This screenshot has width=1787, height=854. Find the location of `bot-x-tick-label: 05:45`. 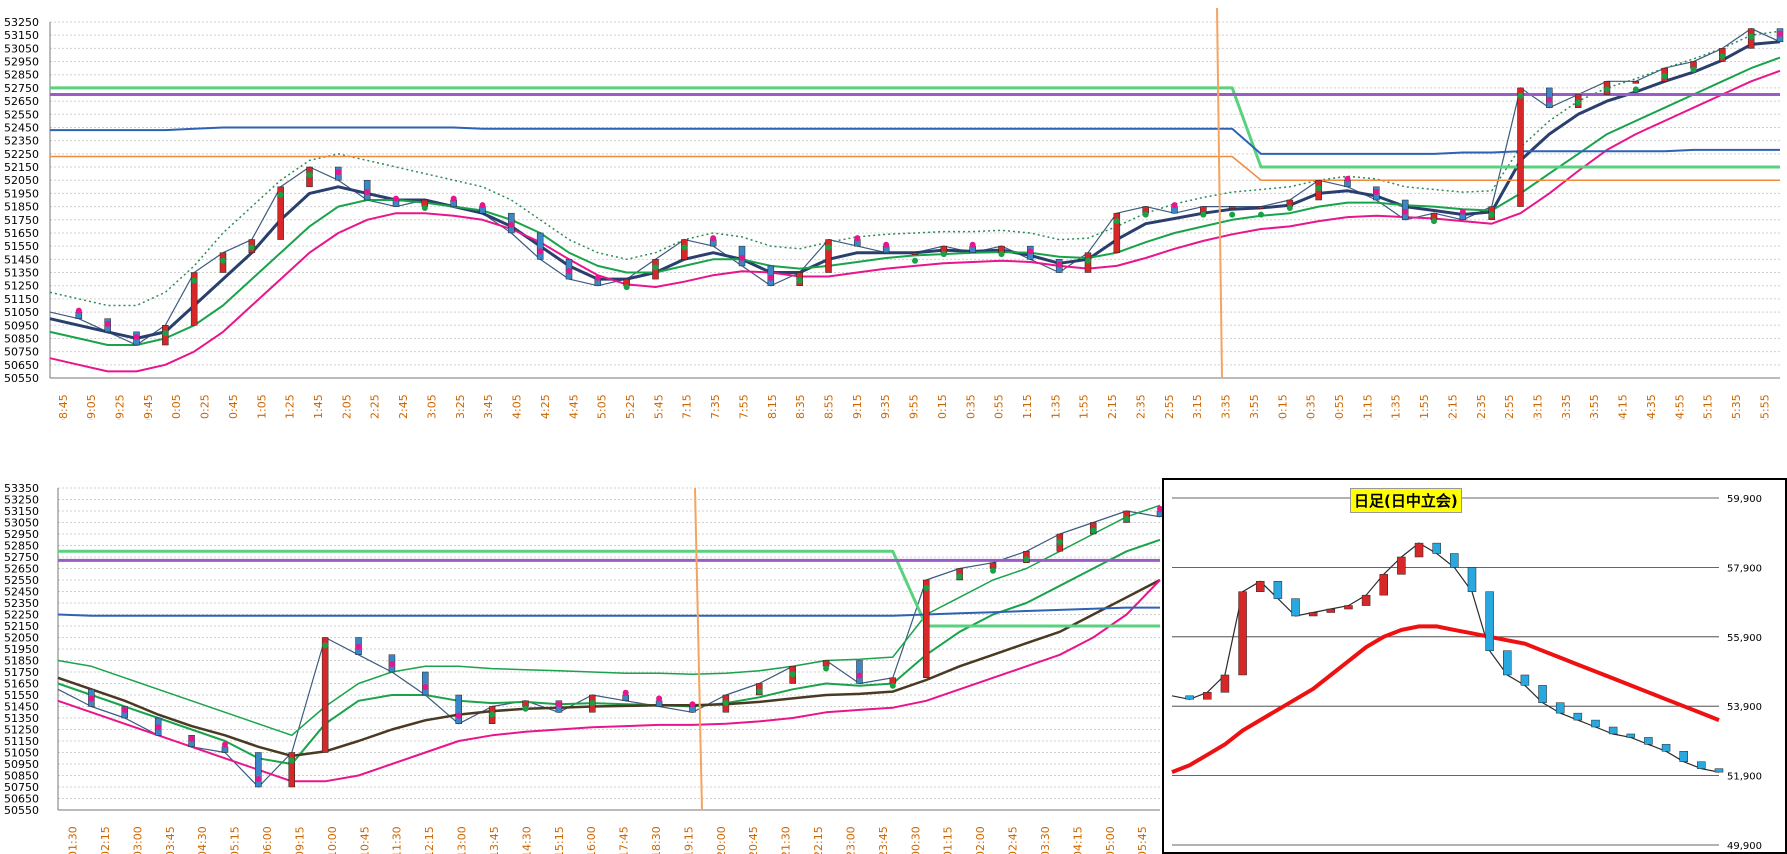

bot-x-tick-label: 05:45 is located at coordinates (1142, 840).